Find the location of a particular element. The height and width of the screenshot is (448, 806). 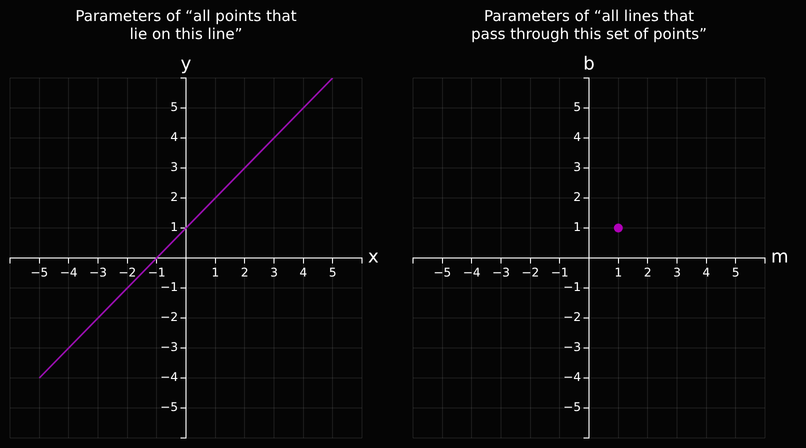

y-axis-title: y is located at coordinates (186, 64).